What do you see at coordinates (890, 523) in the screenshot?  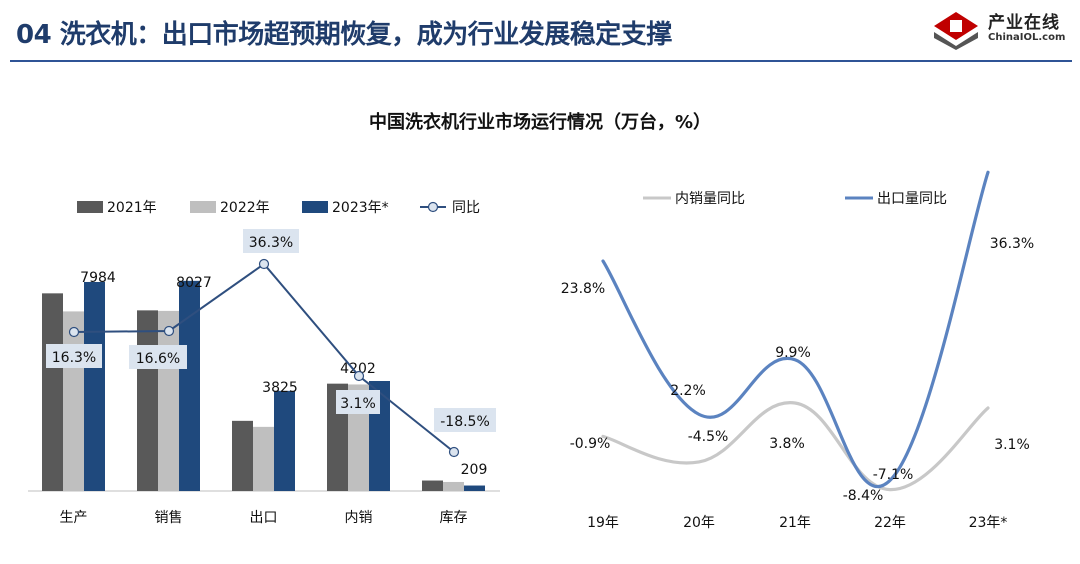 I see `x-tick-22年: 22年` at bounding box center [890, 523].